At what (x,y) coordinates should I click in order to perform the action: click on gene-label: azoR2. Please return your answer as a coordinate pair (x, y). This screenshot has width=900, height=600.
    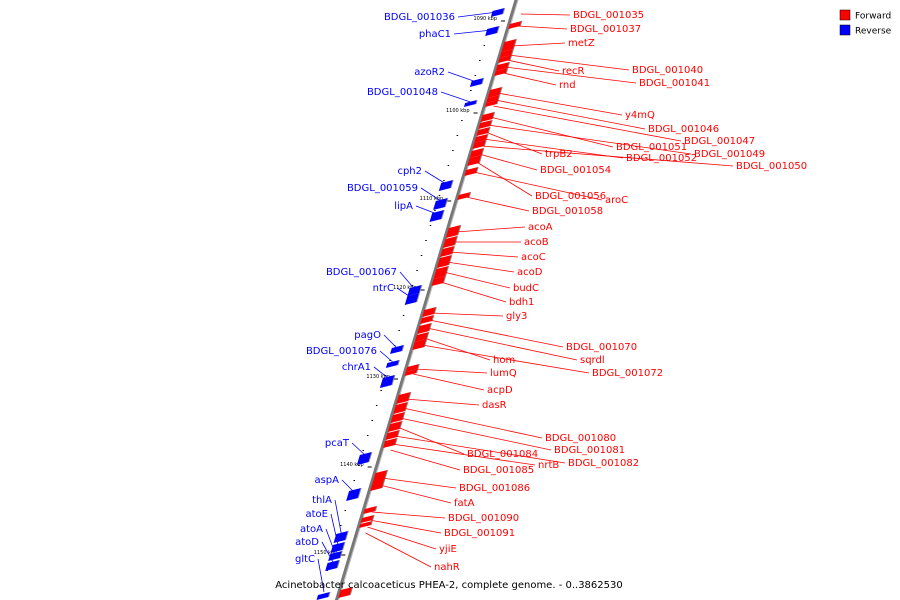
    Looking at the image, I should click on (429, 72).